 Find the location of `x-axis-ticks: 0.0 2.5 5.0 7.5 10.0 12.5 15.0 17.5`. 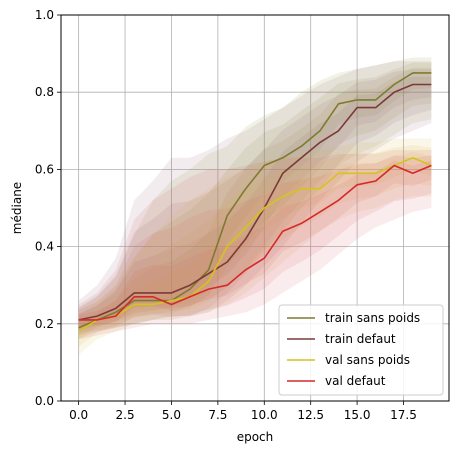

x-axis-ticks: 0.0 2.5 5.0 7.5 10.0 12.5 15.0 17.5 is located at coordinates (243, 411).